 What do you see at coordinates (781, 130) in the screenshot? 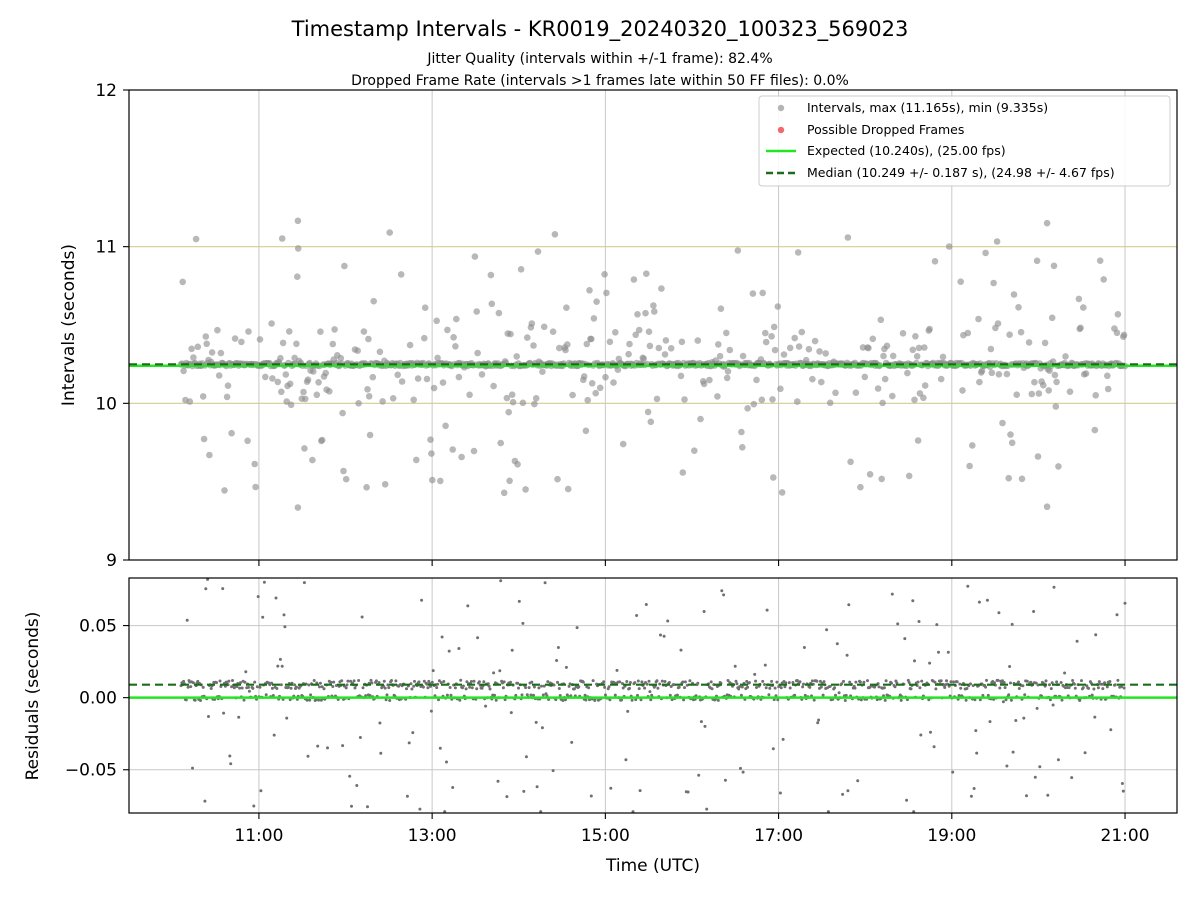
I see `legend-marker-dropped` at bounding box center [781, 130].